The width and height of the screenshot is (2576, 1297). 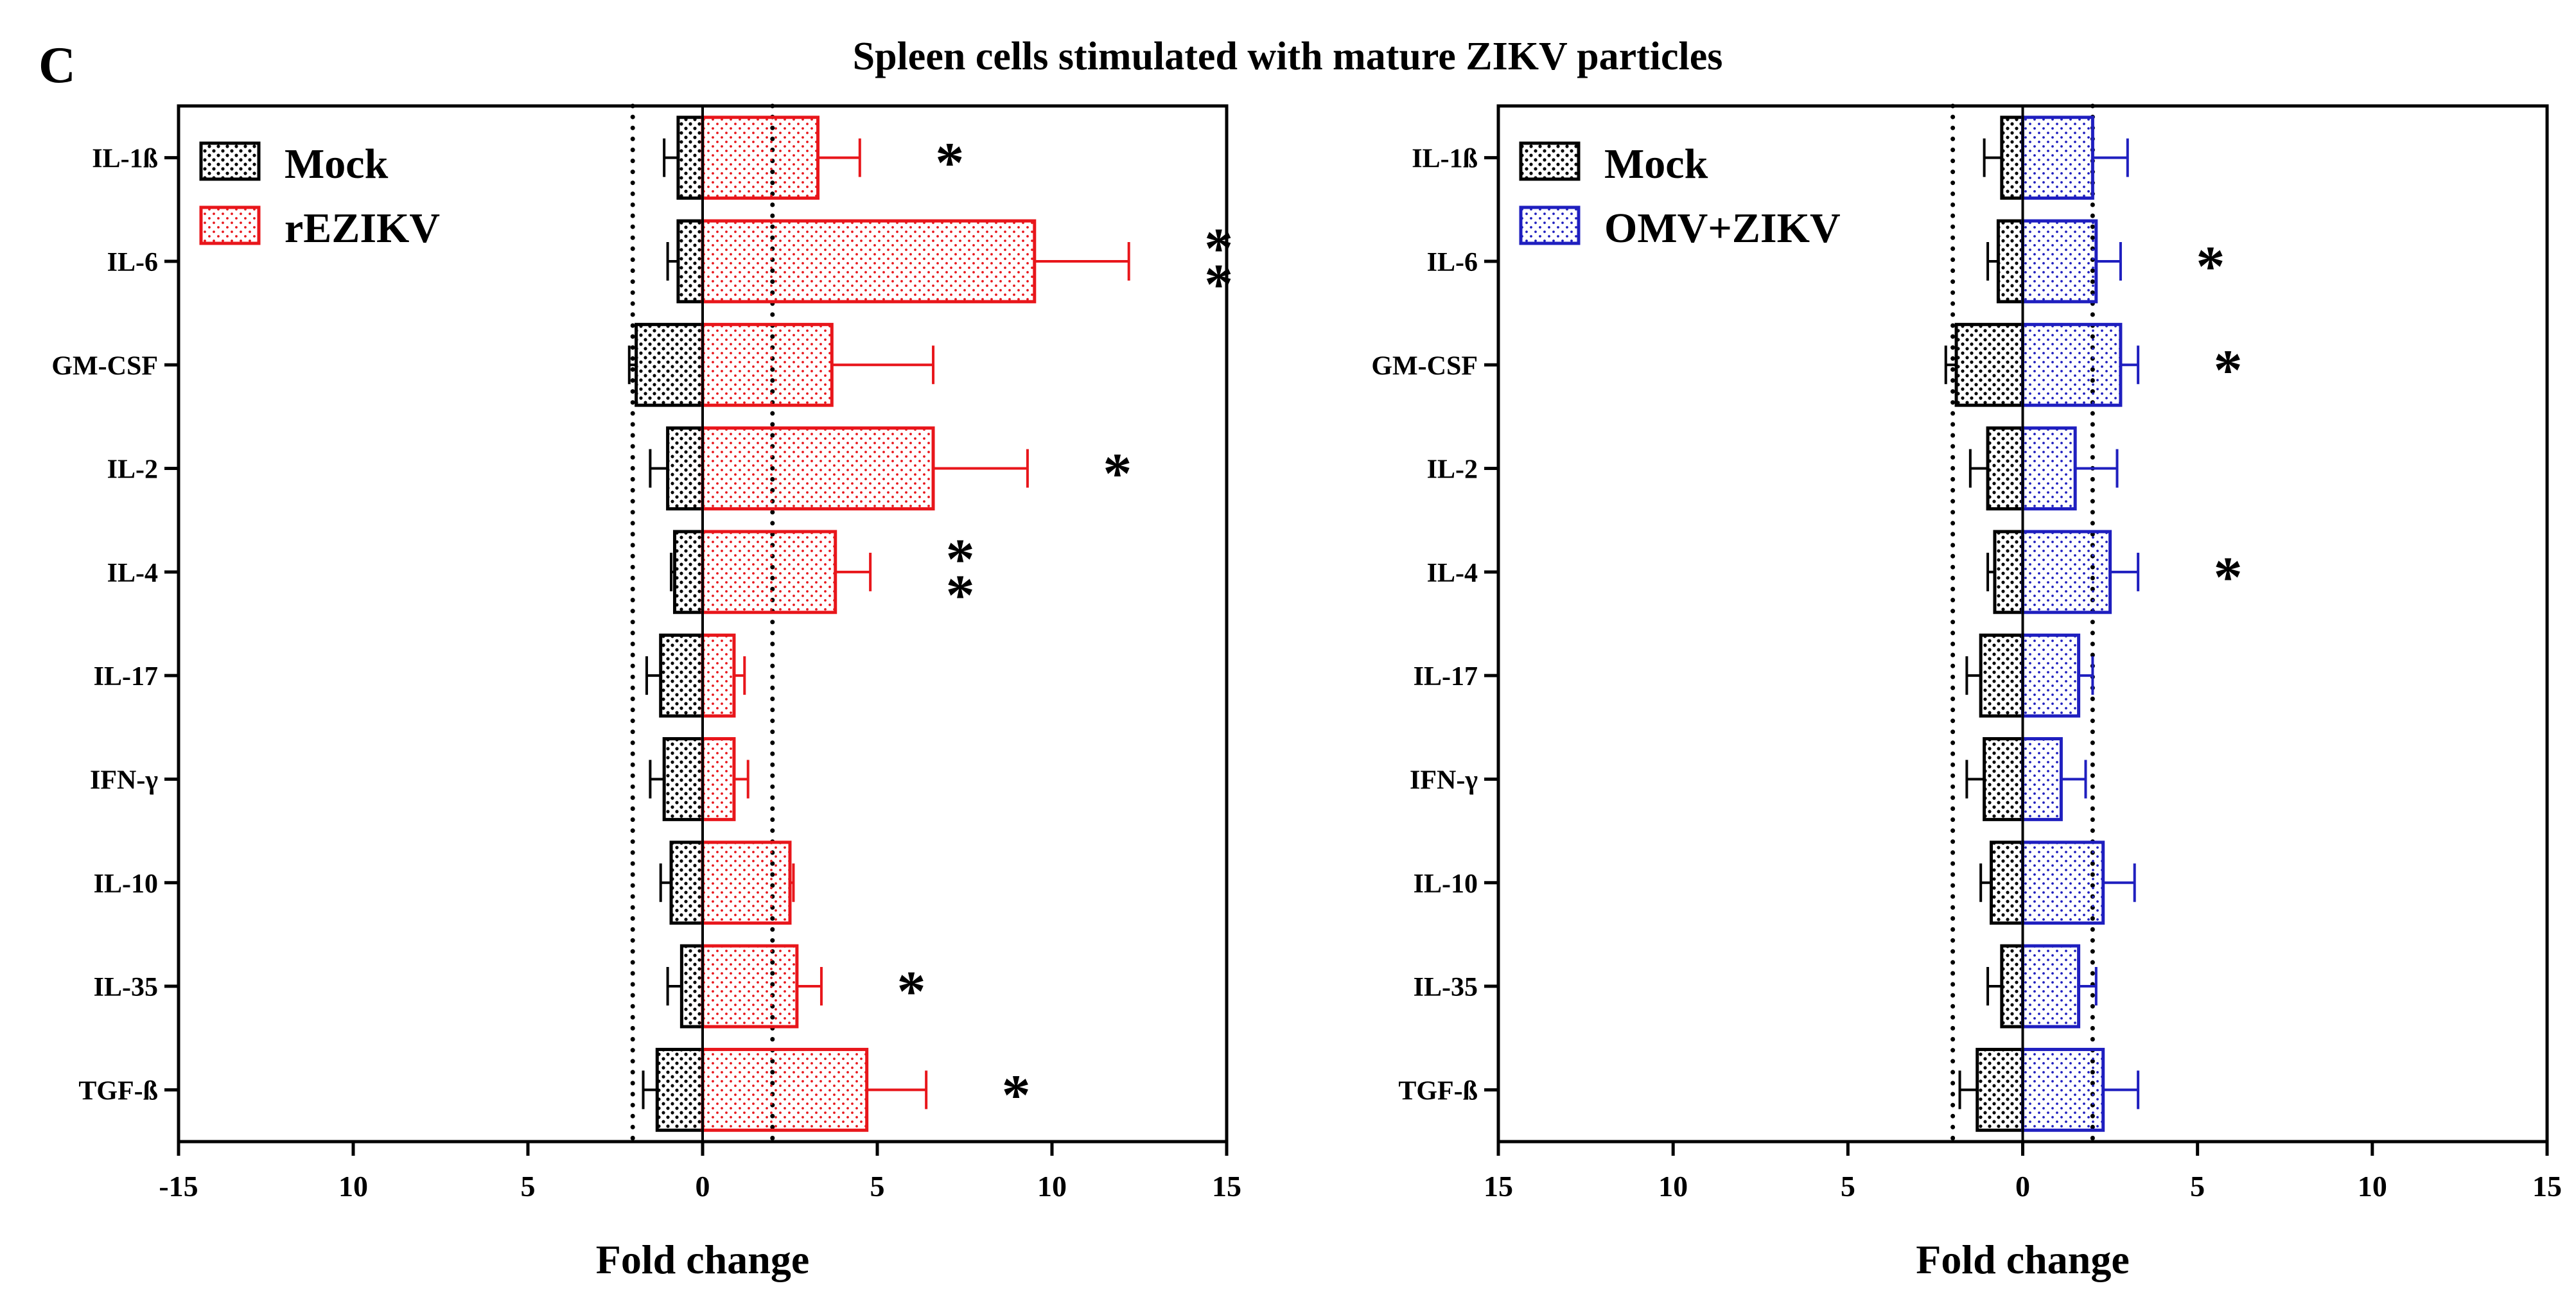 What do you see at coordinates (178, 1186) in the screenshot?
I see `x-tick-label: -15` at bounding box center [178, 1186].